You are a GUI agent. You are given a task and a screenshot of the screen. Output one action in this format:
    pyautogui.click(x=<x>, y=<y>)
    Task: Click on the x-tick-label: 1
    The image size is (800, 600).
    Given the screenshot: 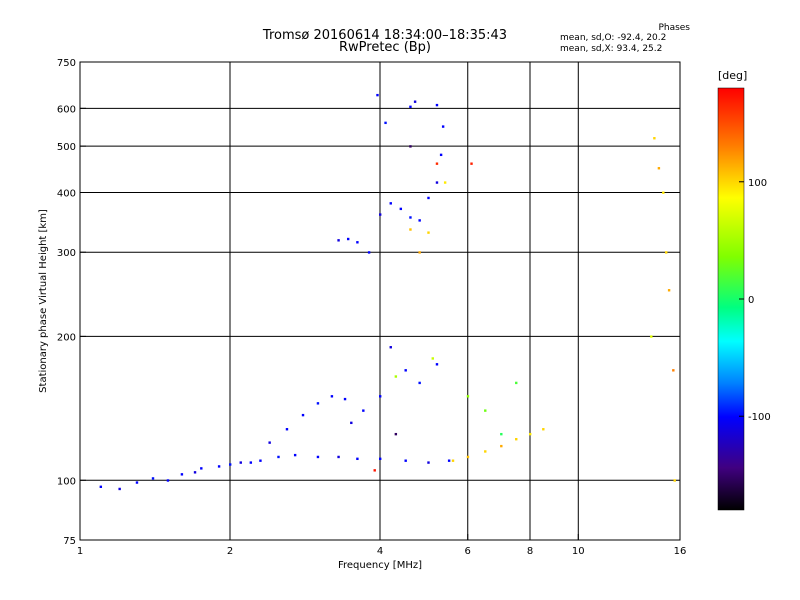 What is the action you would take?
    pyautogui.click(x=80, y=551)
    